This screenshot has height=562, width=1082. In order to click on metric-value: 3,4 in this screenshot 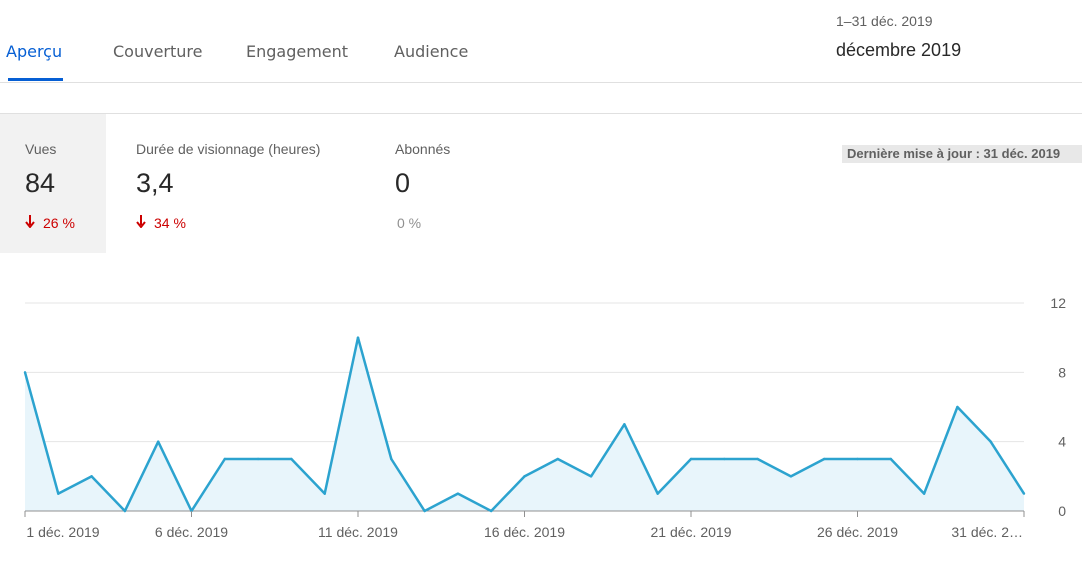, I will do `click(155, 183)`.